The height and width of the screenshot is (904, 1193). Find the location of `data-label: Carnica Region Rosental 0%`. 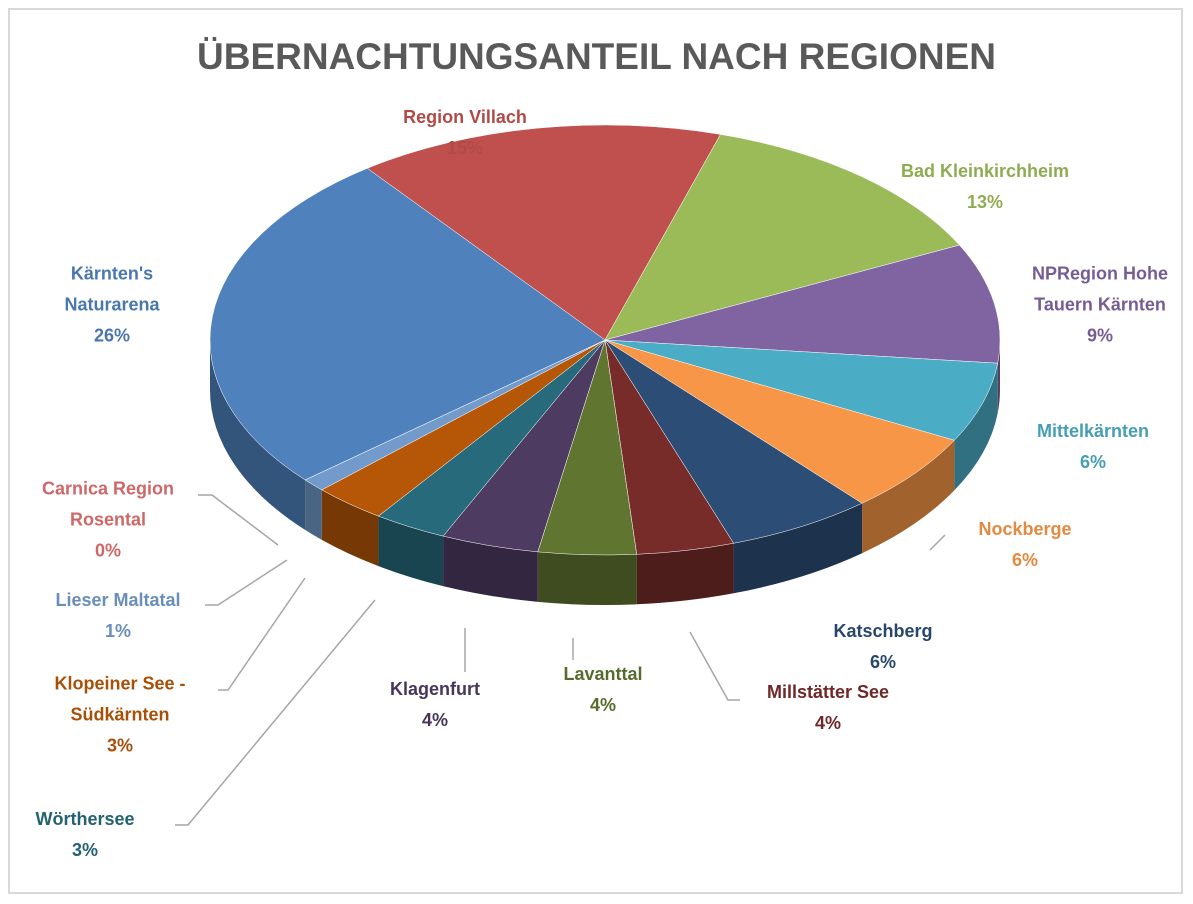

data-label: Carnica Region Rosental 0% is located at coordinates (108, 520).